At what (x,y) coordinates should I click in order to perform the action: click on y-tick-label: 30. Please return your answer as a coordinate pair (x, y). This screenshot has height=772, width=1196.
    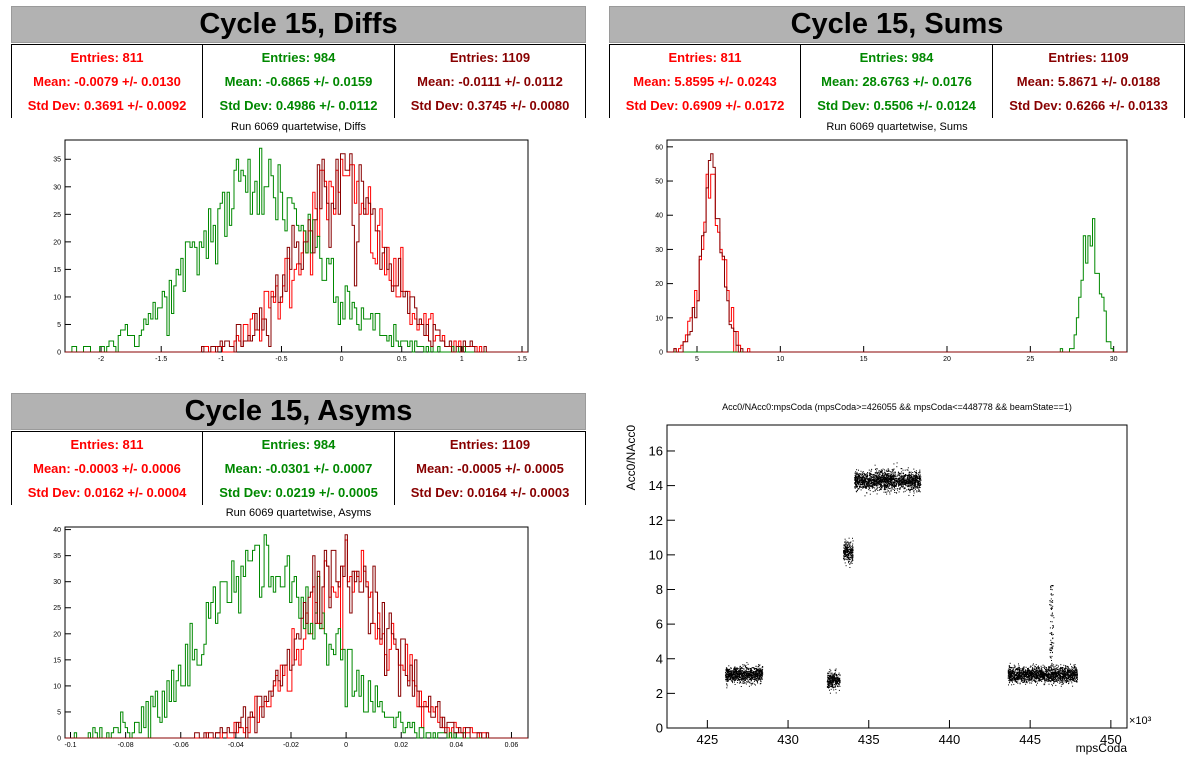
    Looking at the image, I should click on (57, 187).